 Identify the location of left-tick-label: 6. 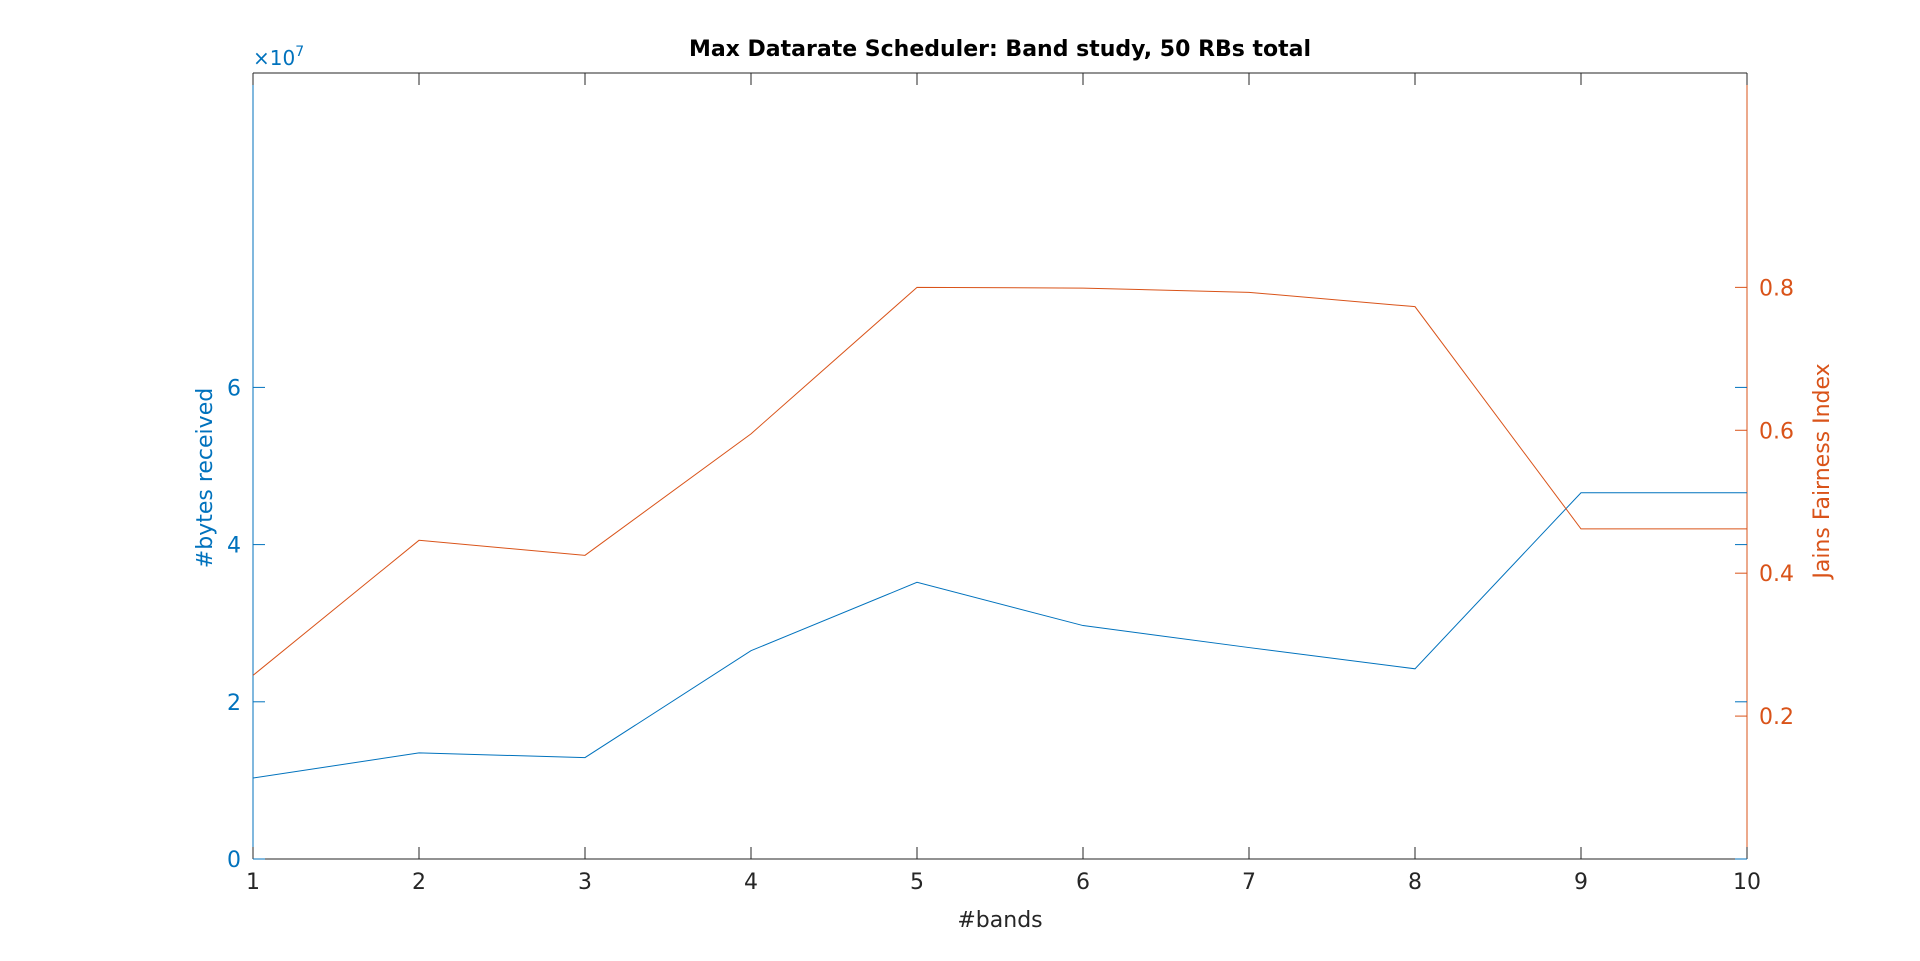
(234, 388).